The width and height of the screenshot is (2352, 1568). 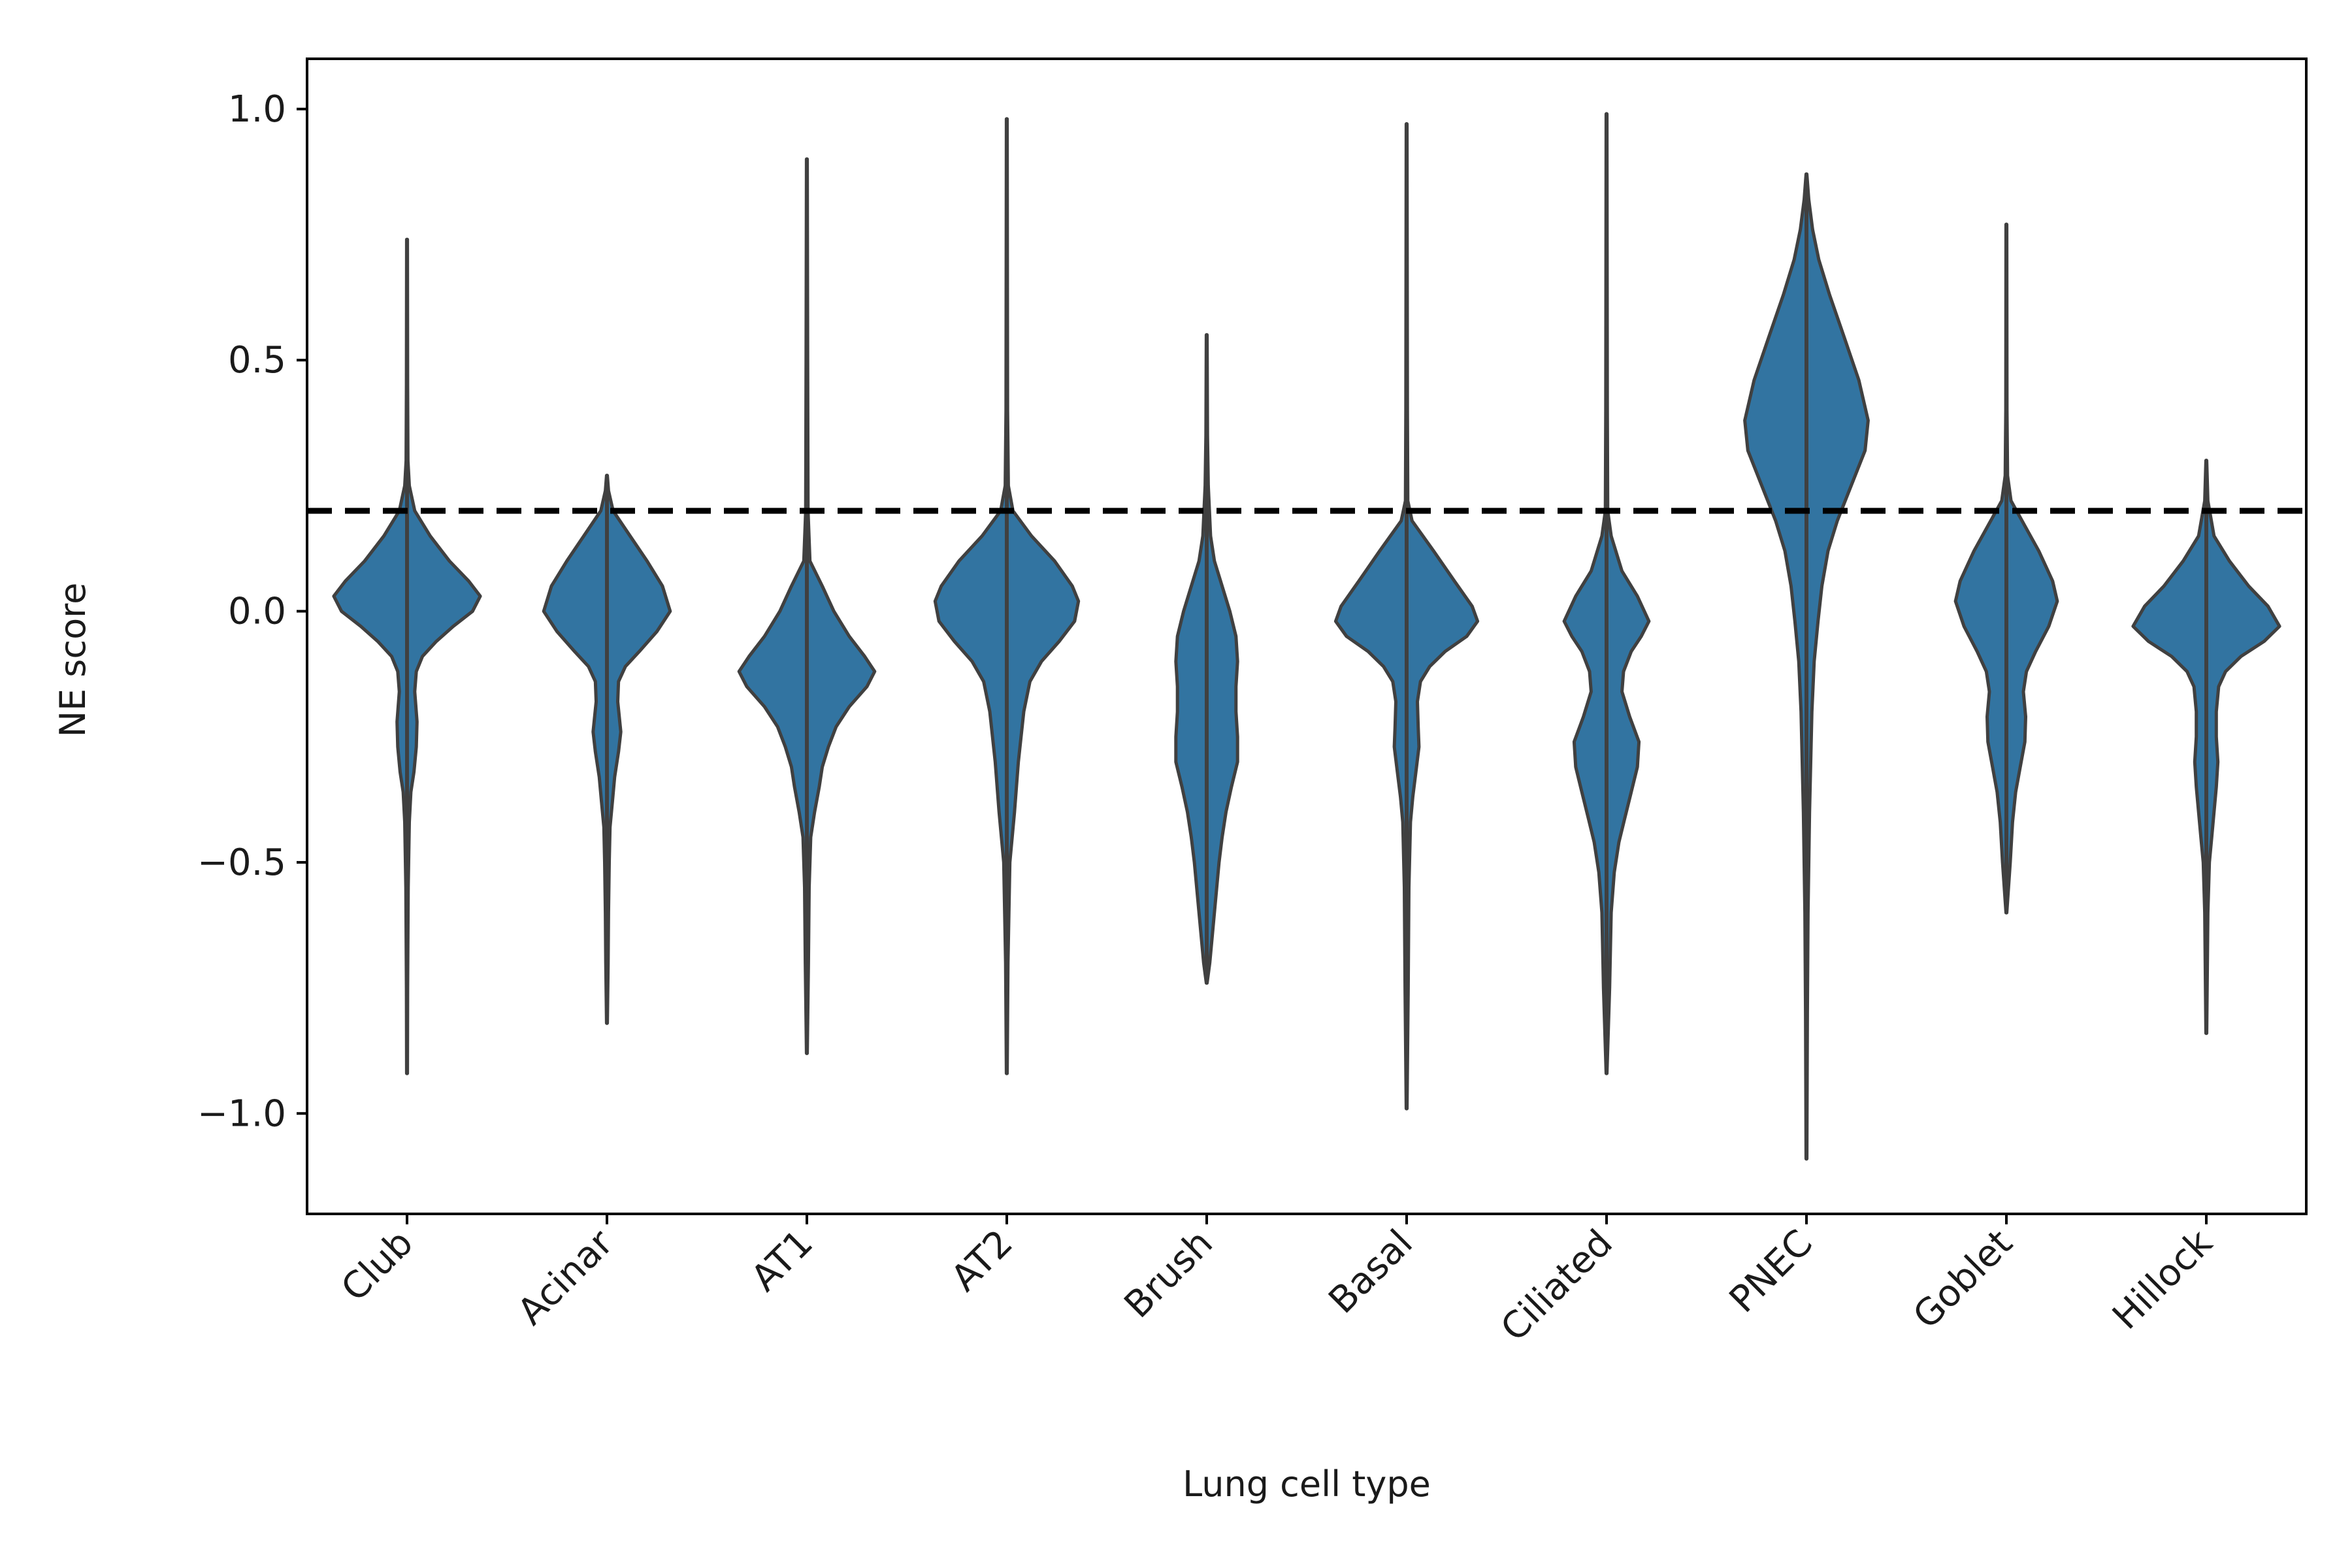 What do you see at coordinates (1371, 1272) in the screenshot?
I see `x-tick-label-basal: Basal` at bounding box center [1371, 1272].